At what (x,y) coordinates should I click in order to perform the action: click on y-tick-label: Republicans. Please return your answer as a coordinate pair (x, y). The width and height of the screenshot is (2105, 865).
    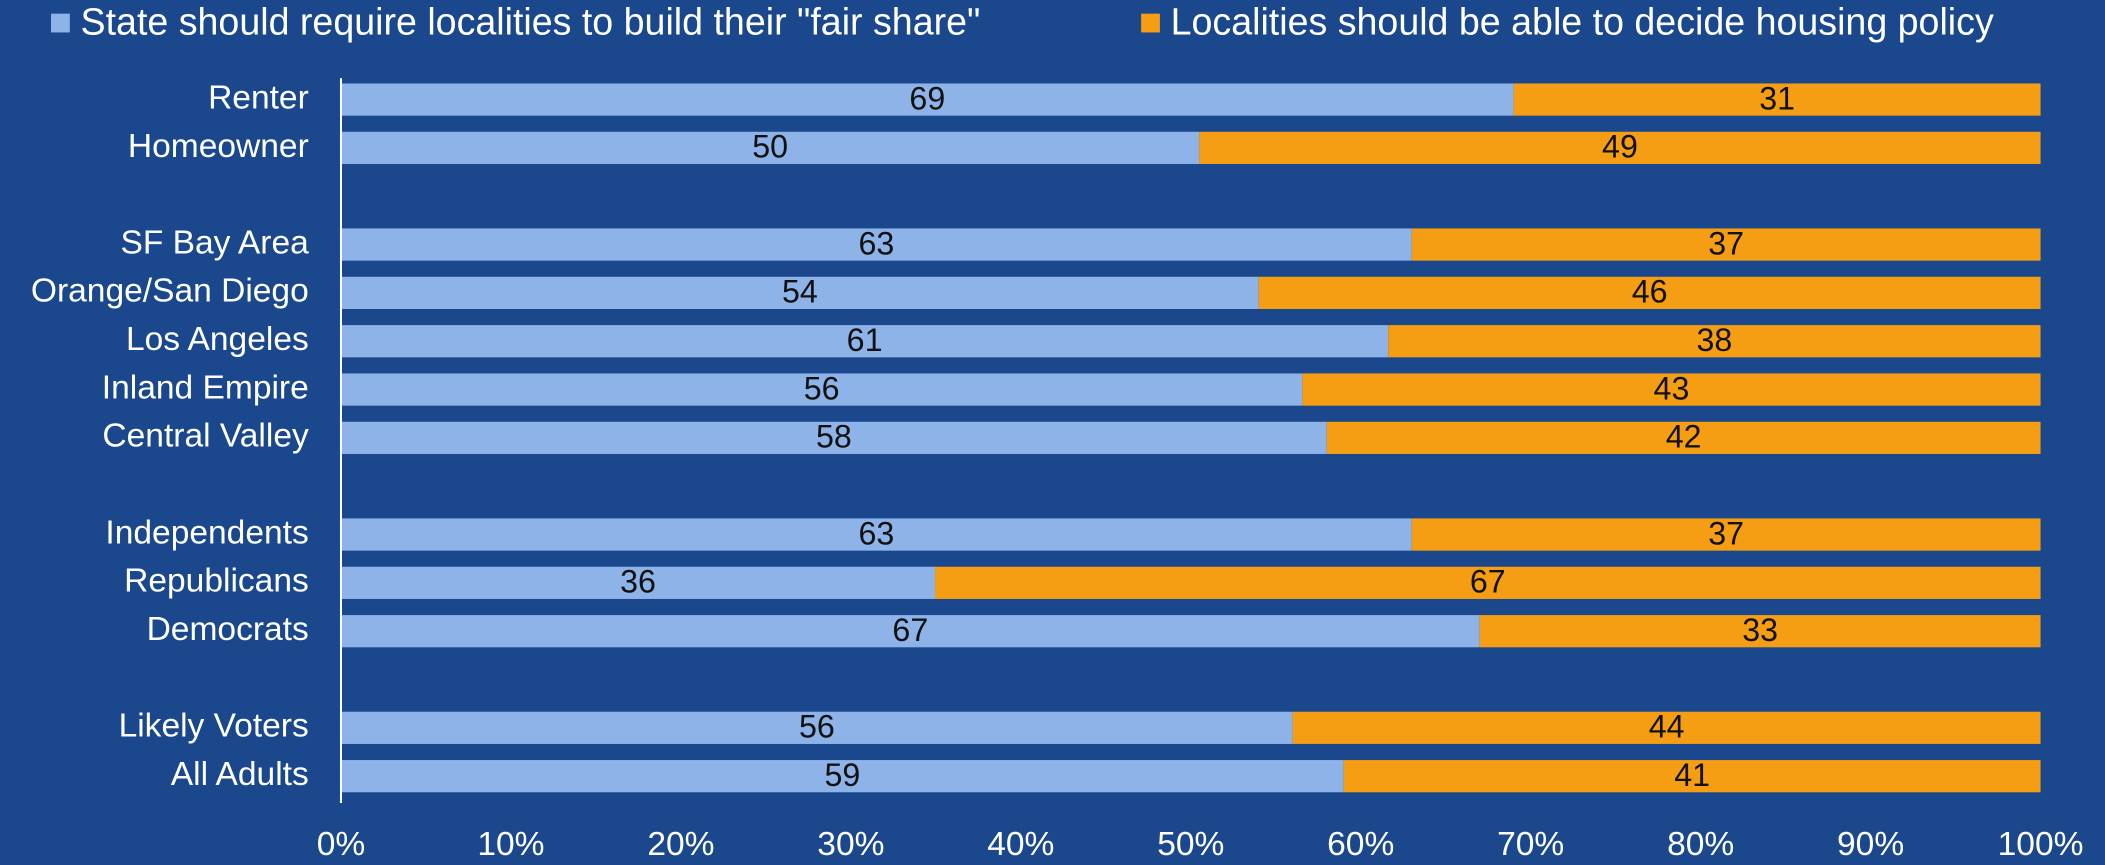
    Looking at the image, I should click on (216, 581).